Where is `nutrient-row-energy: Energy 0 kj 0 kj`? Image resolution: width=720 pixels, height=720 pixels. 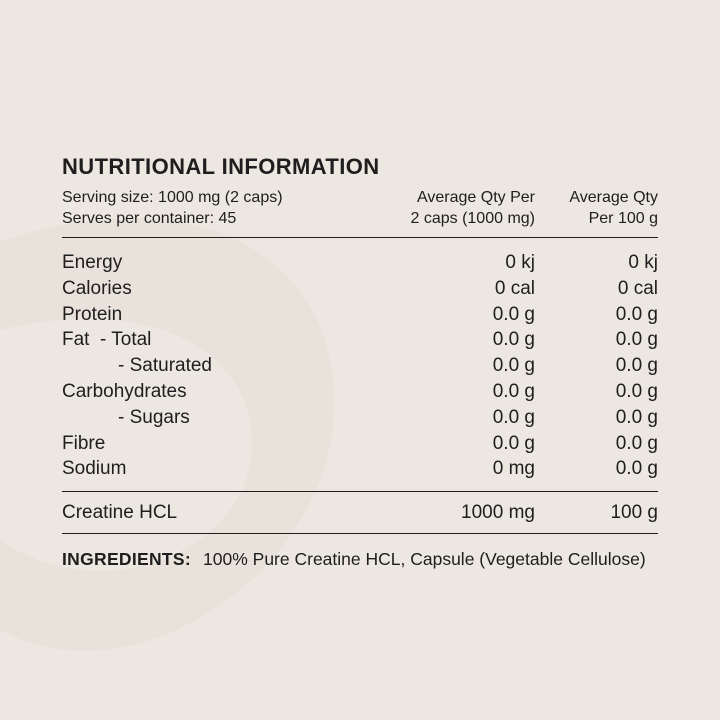 nutrient-row-energy: Energy 0 kj 0 kj is located at coordinates (360, 263).